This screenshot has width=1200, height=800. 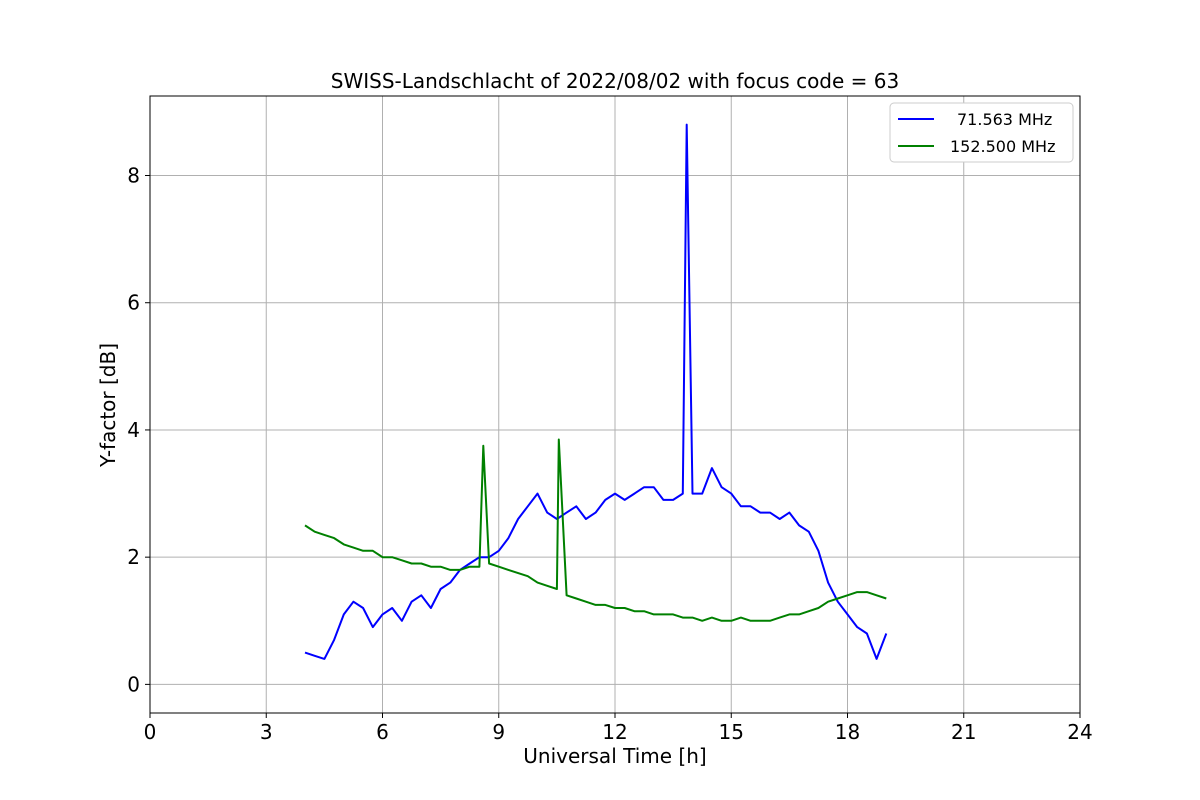 What do you see at coordinates (614, 756) in the screenshot?
I see `x-axis-label: Universal Time [h]` at bounding box center [614, 756].